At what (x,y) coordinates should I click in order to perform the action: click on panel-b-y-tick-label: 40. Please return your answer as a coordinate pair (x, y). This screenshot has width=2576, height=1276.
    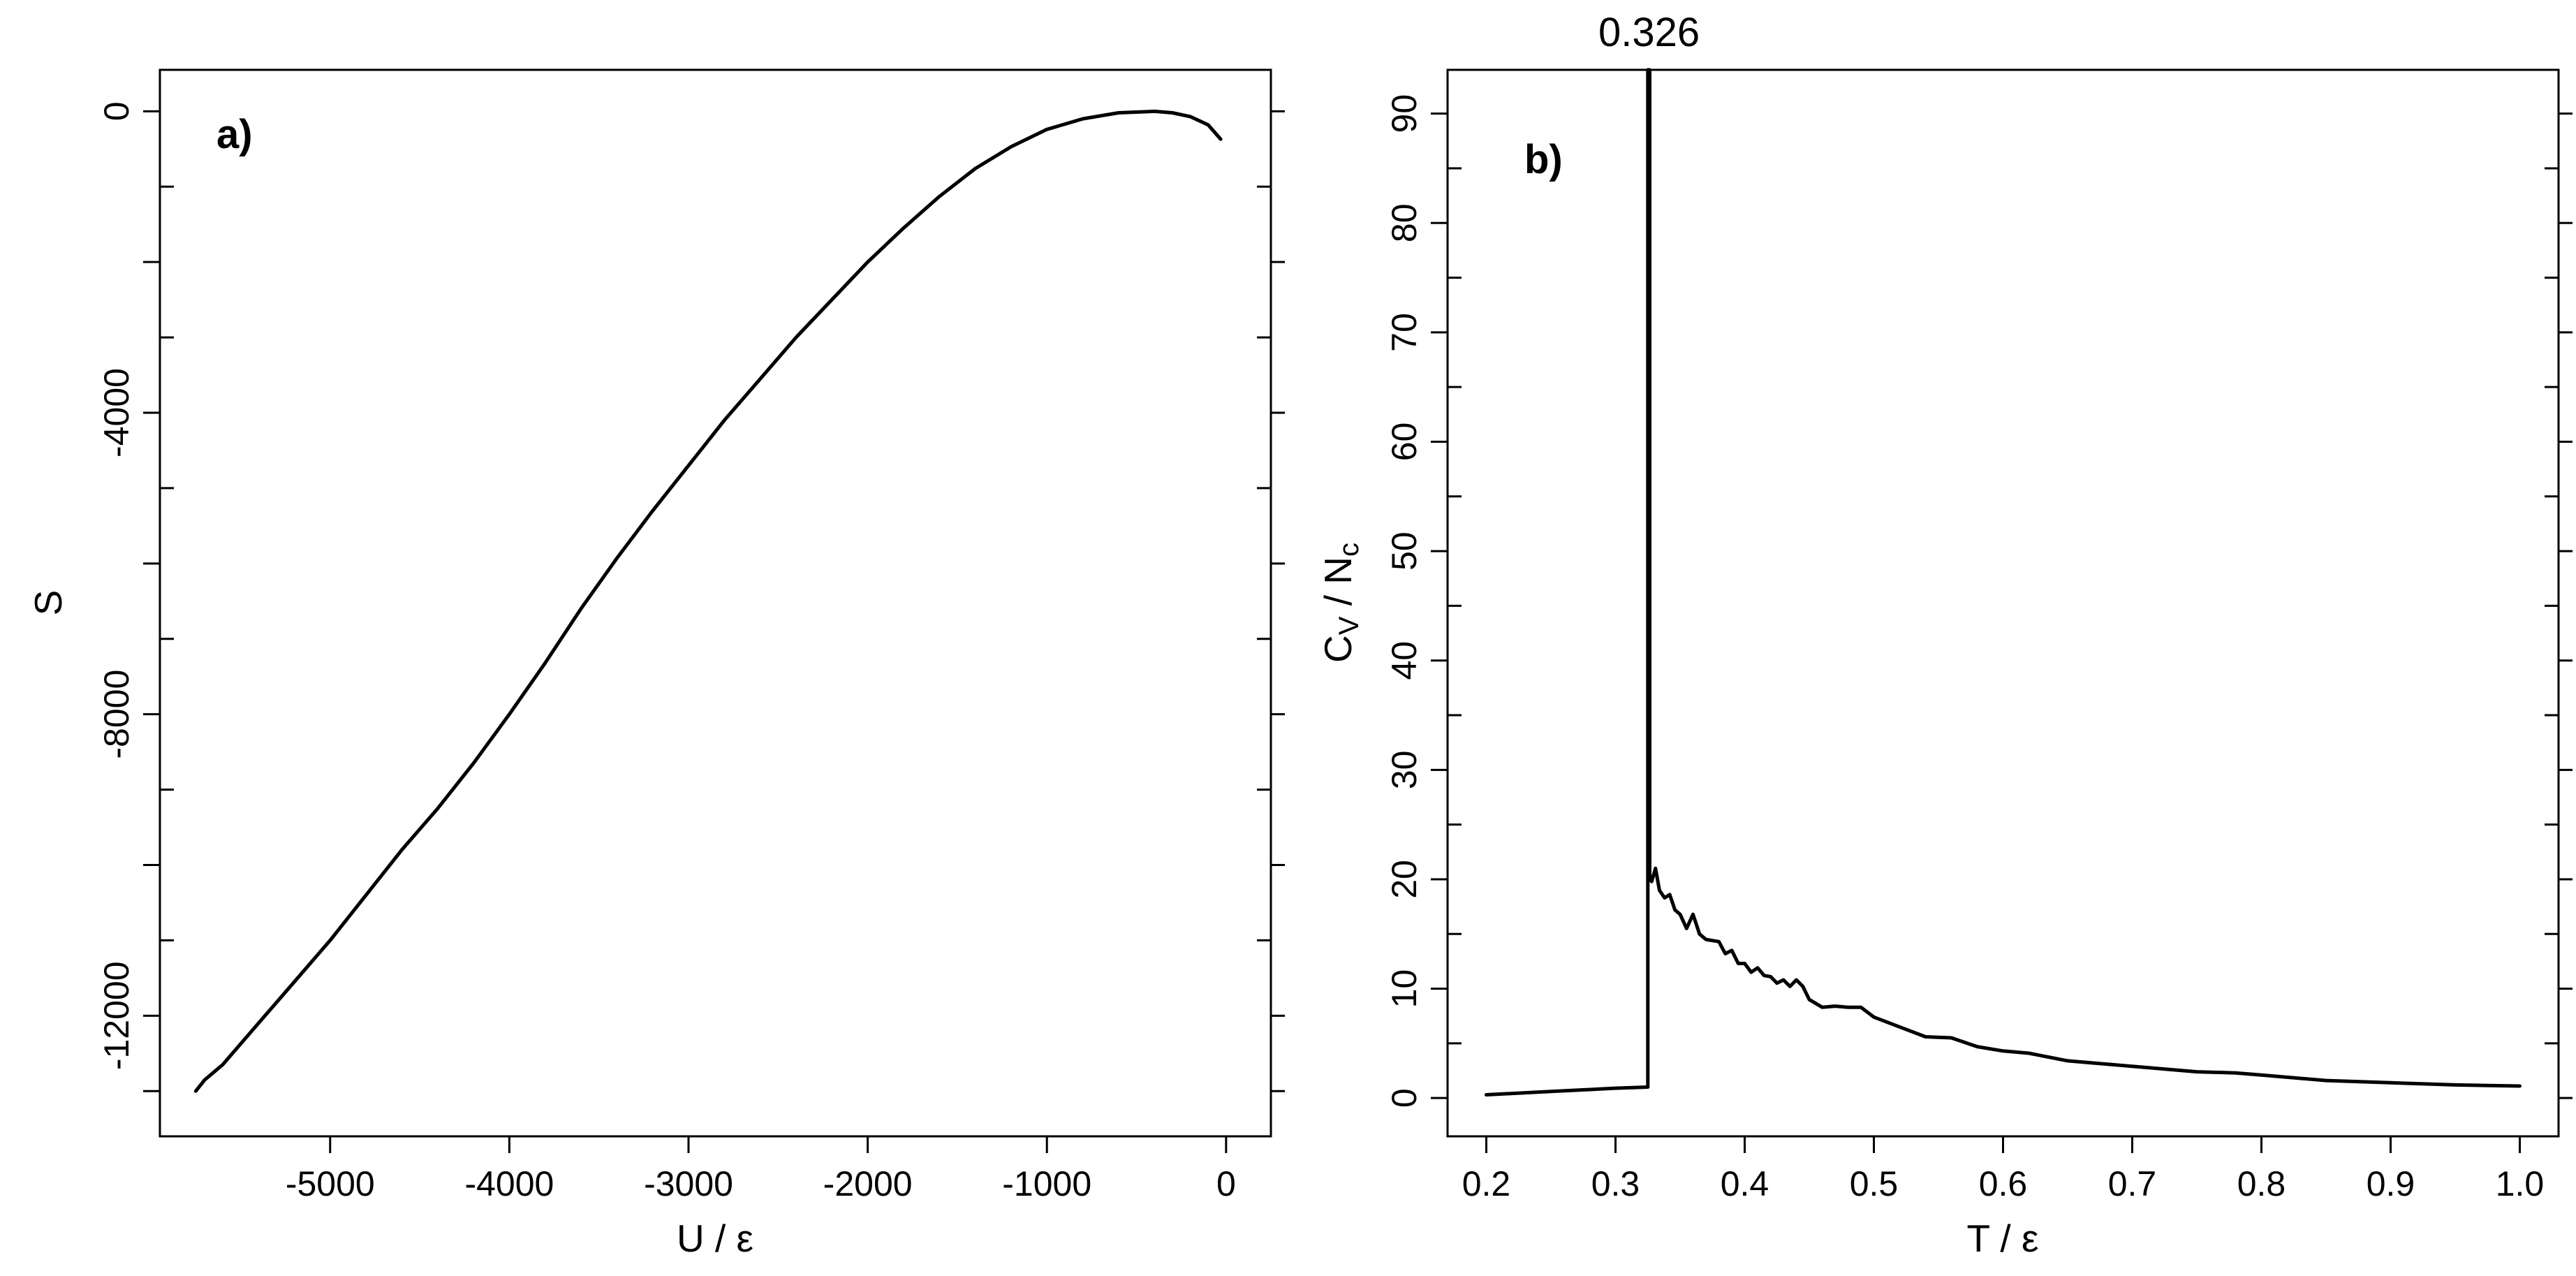
    Looking at the image, I should click on (1404, 660).